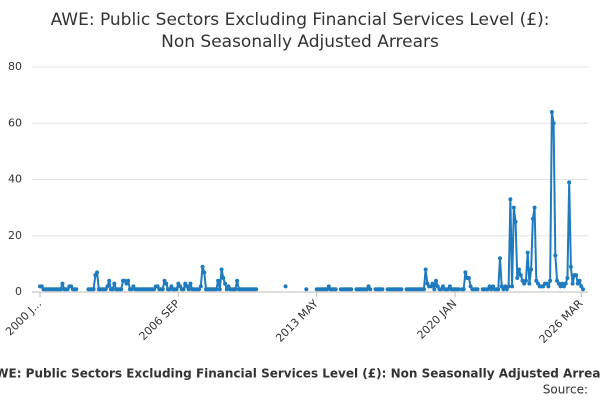  Describe the element at coordinates (15, 235) in the screenshot. I see `y-tick-label: 20` at that location.